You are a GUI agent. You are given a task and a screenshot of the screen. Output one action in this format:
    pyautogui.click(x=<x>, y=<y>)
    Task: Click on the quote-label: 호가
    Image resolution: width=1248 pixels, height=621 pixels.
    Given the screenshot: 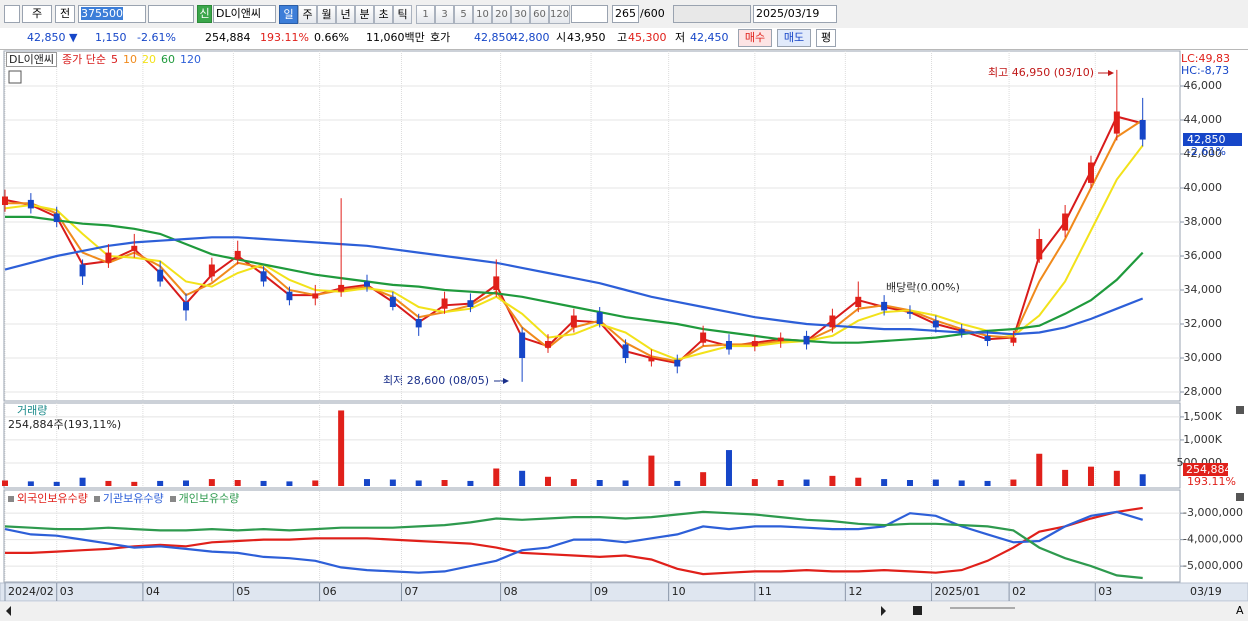 What is the action you would take?
    pyautogui.click(x=440, y=37)
    